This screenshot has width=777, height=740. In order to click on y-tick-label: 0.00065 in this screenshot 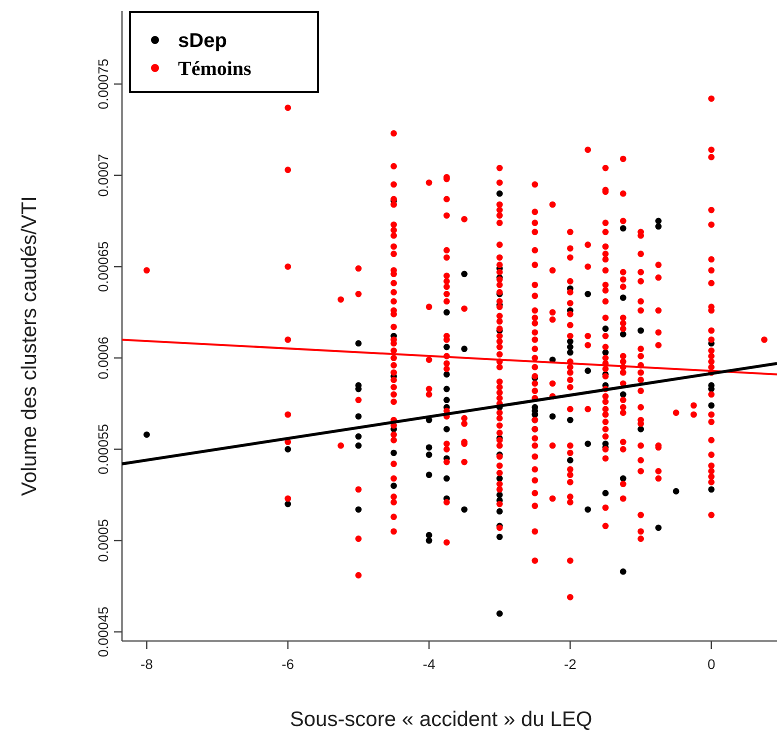, I will do `click(103, 266)`.